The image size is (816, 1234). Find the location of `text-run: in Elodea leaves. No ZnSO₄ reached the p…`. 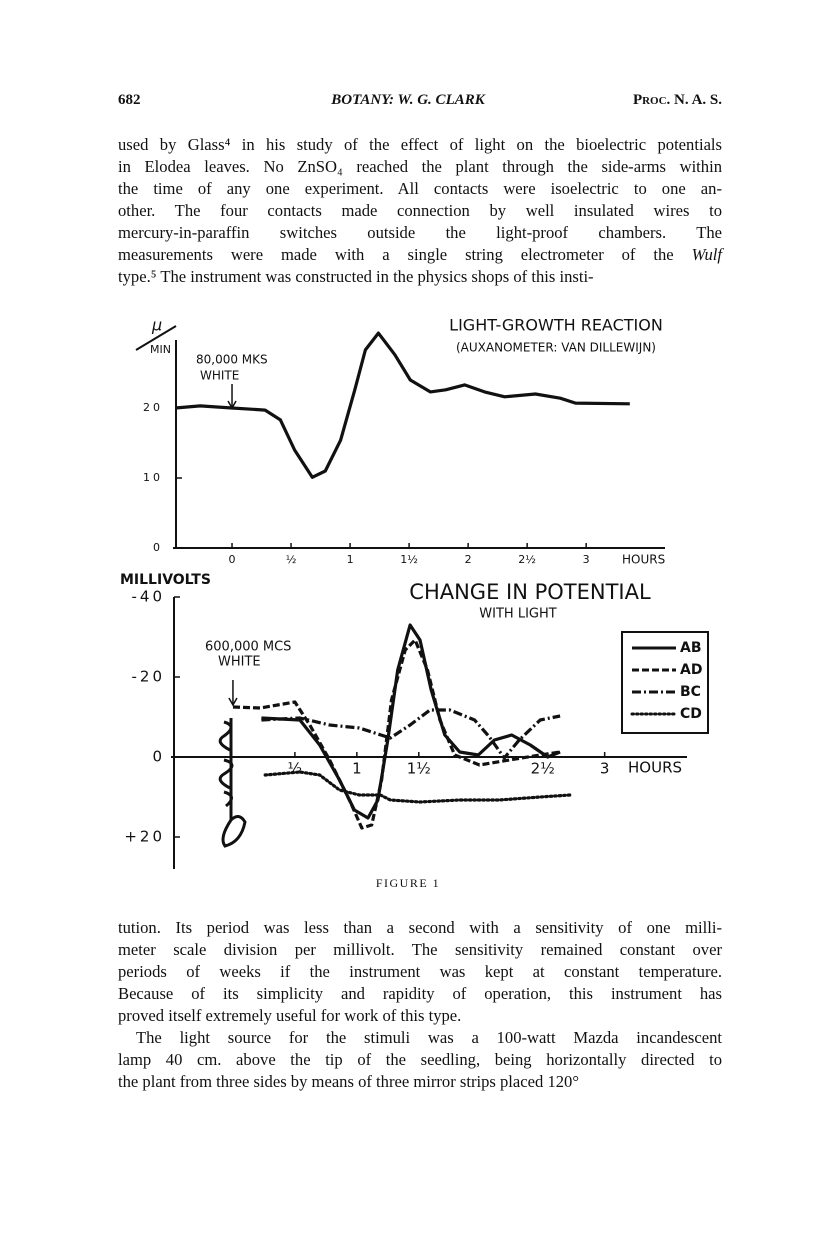

text-run: in Elodea leaves. No ZnSO₄ reached the p… is located at coordinates (420, 166).